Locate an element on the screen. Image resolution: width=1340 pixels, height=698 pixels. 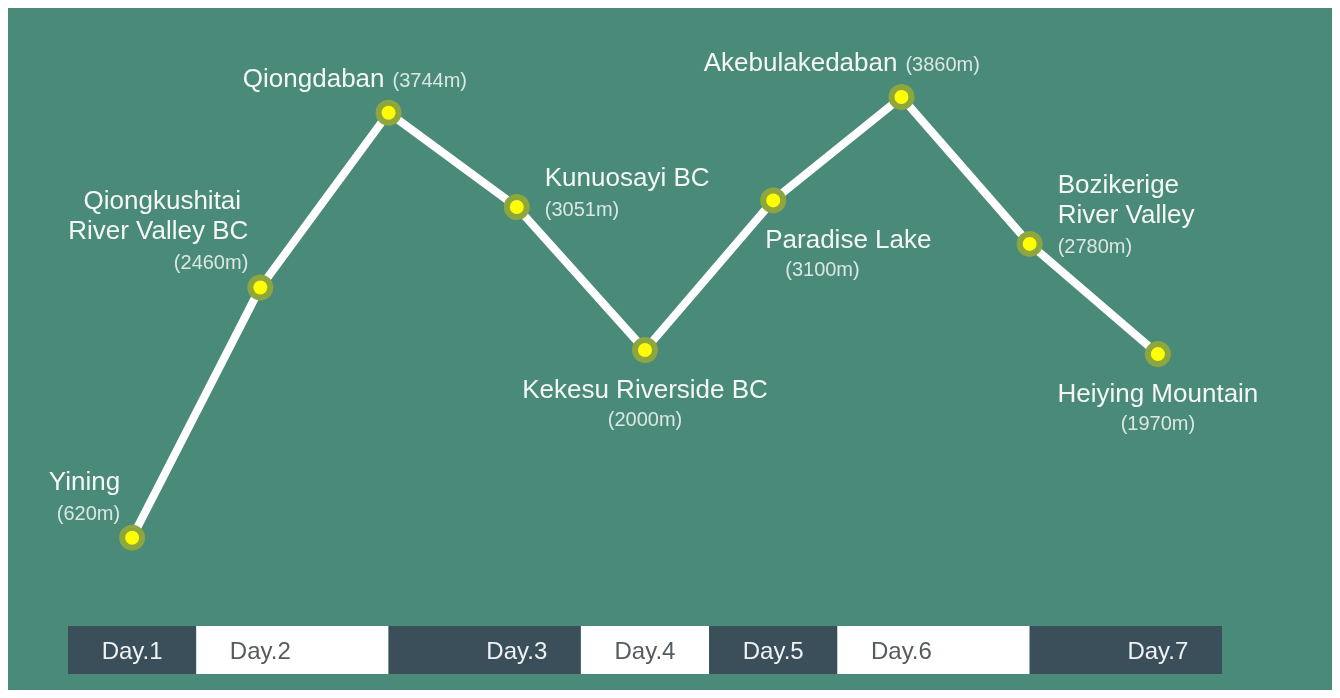
data-label: (2780m) is located at coordinates (1095, 245).